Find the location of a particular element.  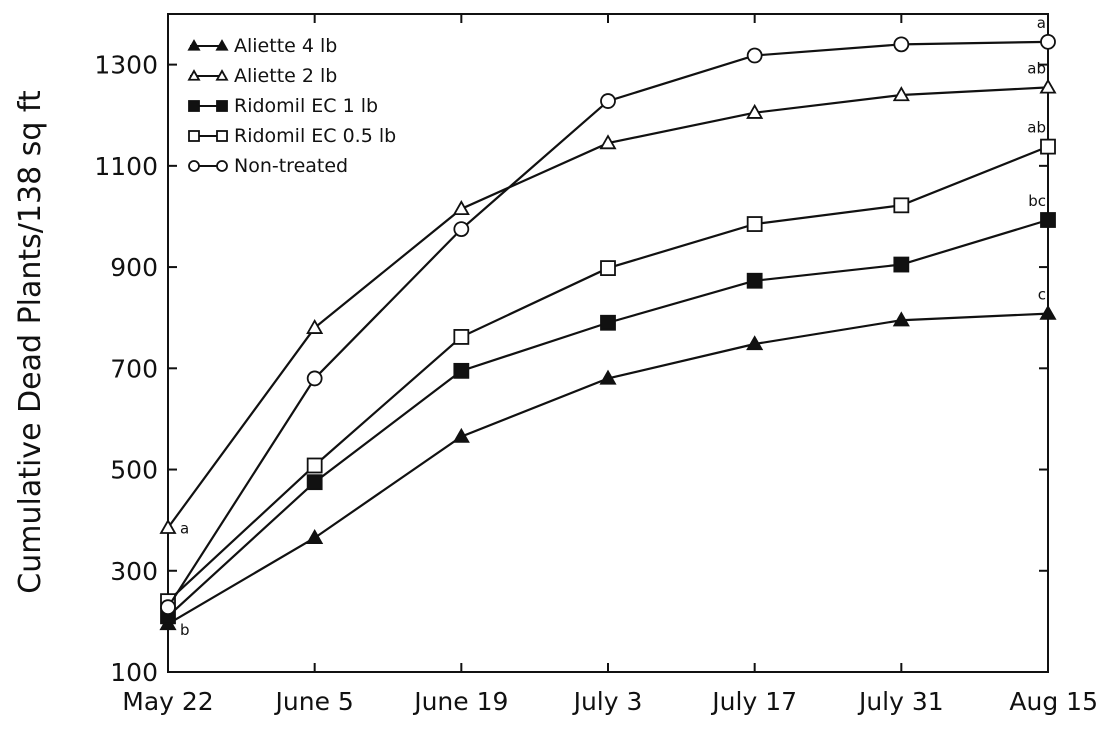

legend-label: Aliette 4 lb is located at coordinates (285, 46).